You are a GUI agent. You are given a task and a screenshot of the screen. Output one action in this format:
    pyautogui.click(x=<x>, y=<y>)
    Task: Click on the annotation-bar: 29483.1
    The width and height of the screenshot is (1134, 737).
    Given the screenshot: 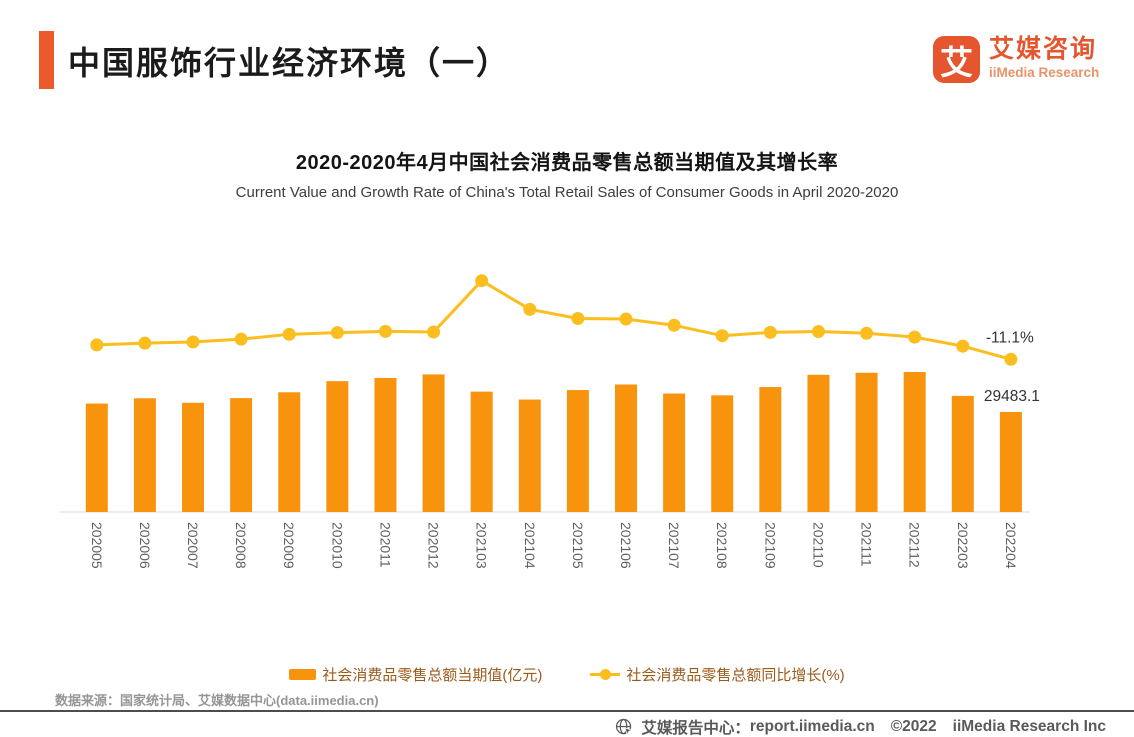 What is the action you would take?
    pyautogui.click(x=1012, y=396)
    